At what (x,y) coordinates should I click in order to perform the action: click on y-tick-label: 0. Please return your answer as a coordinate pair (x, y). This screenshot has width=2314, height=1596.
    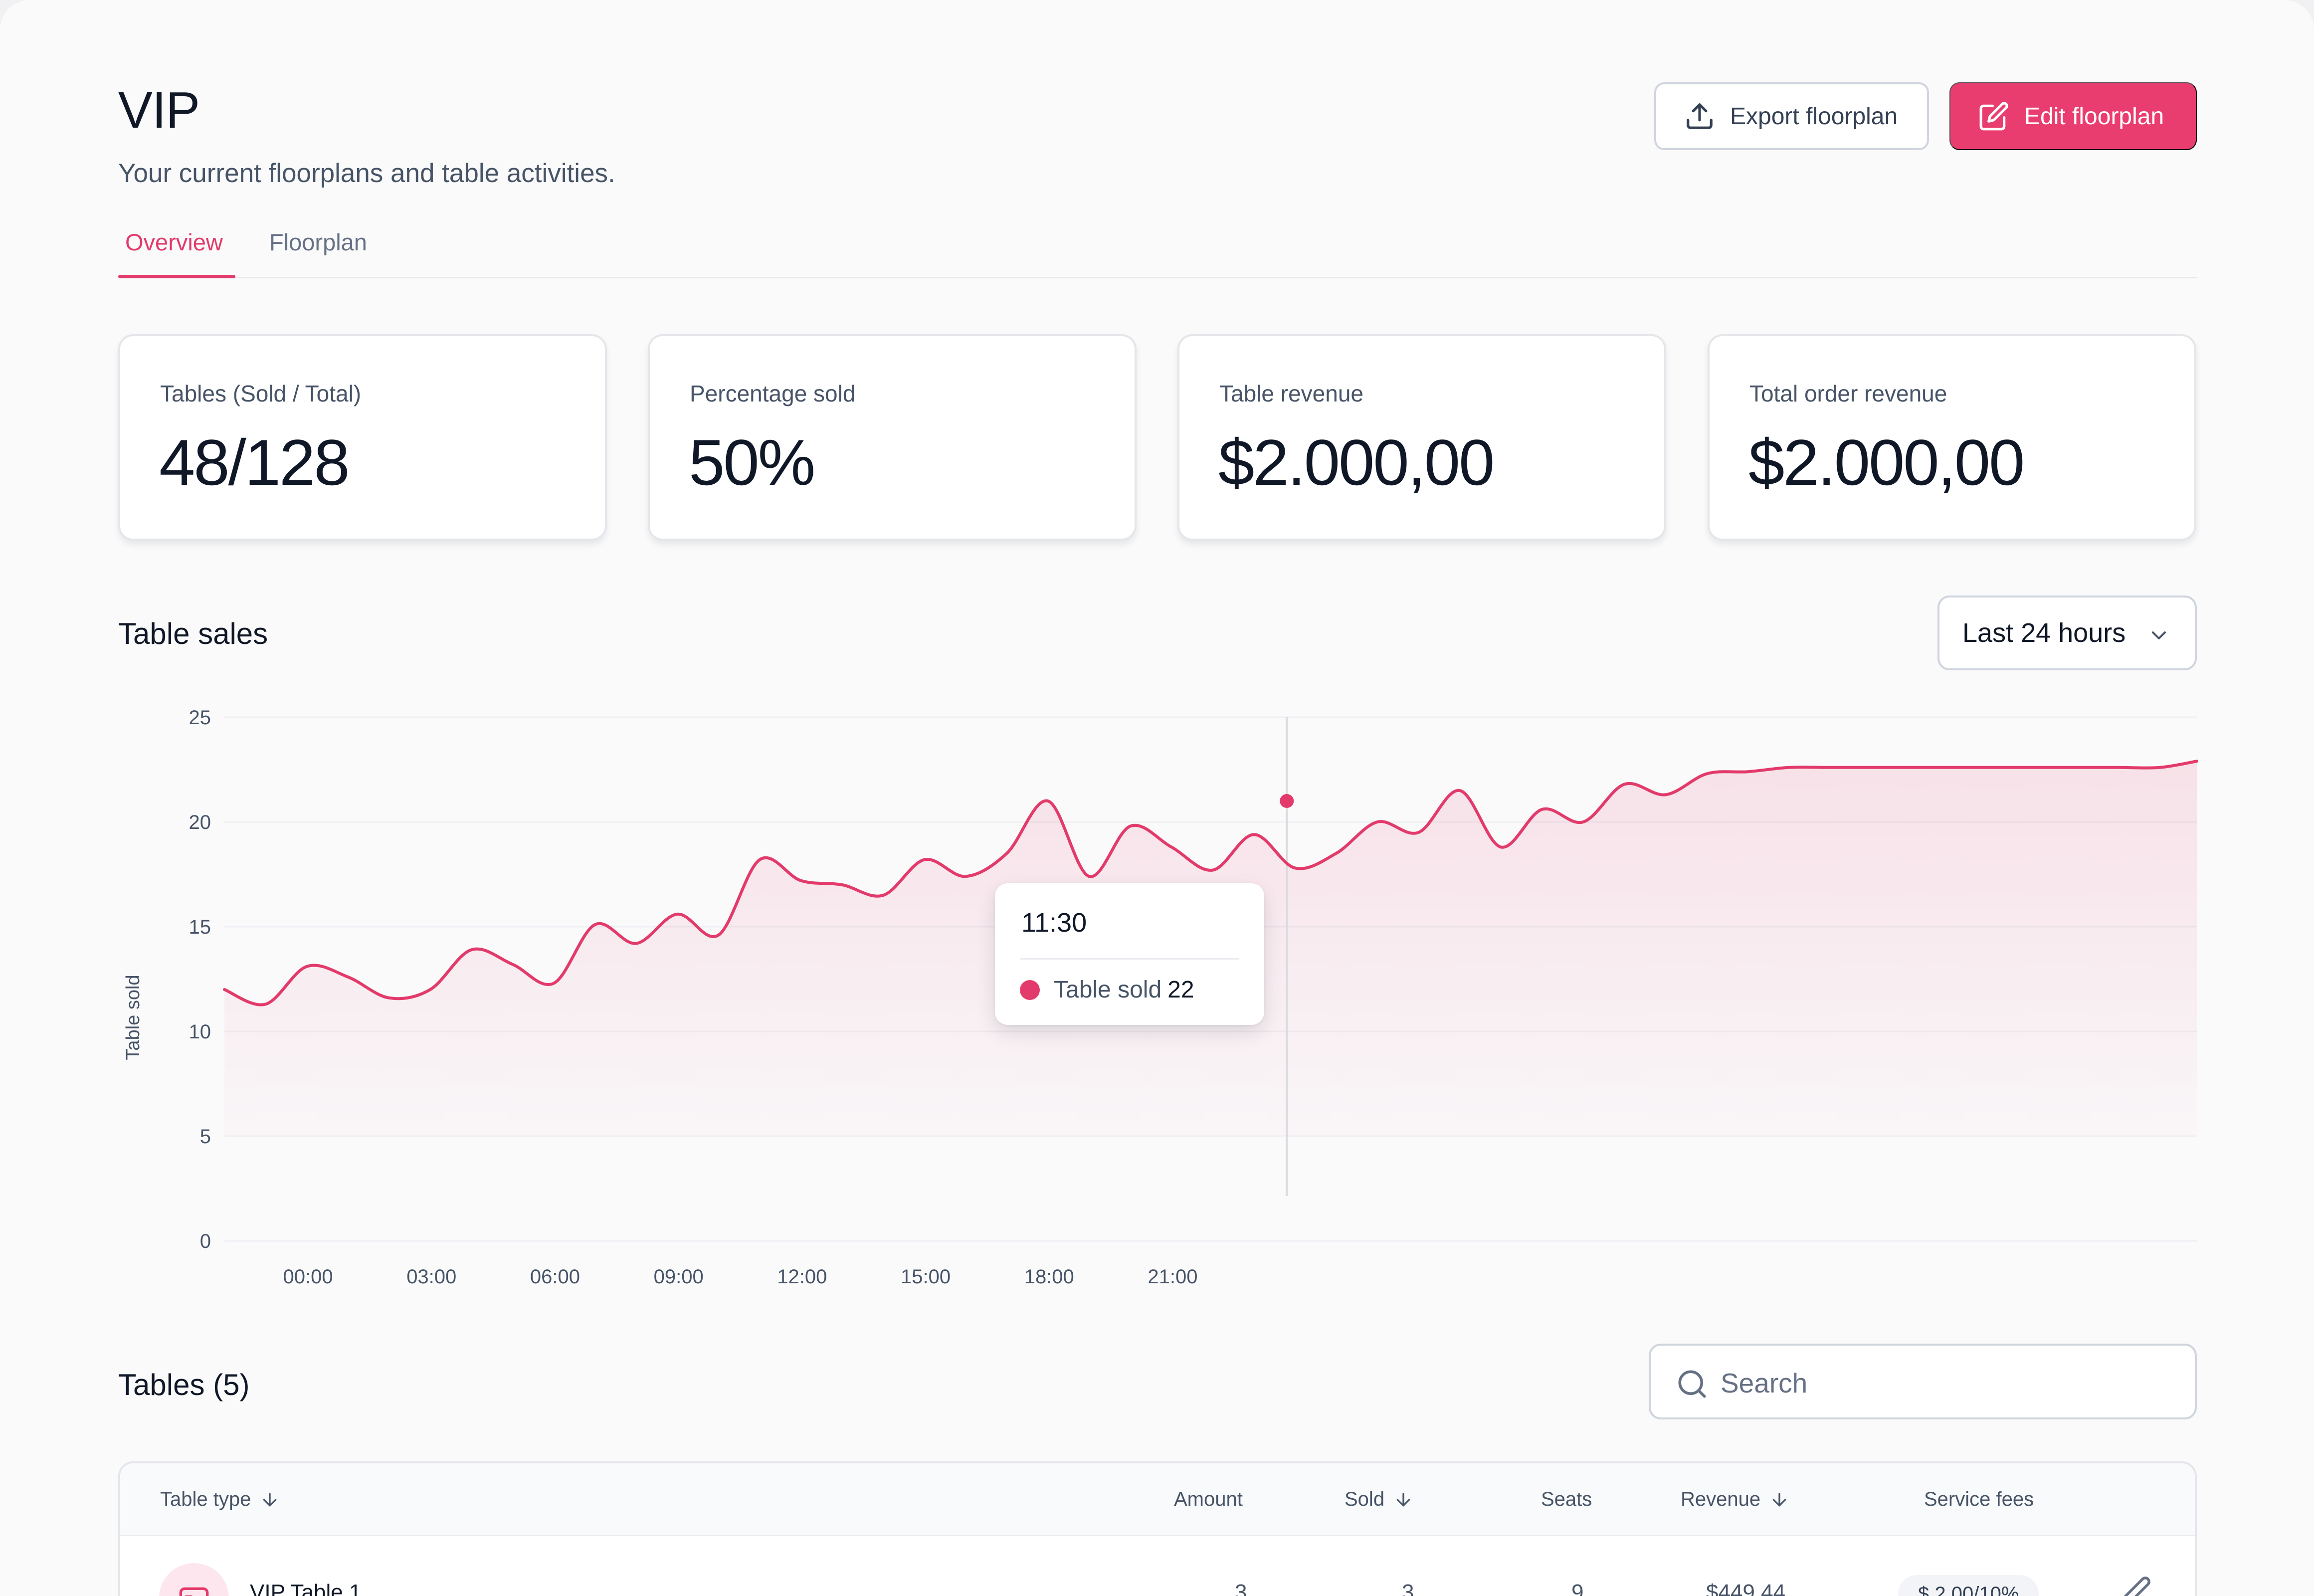
    Looking at the image, I should click on (205, 1241).